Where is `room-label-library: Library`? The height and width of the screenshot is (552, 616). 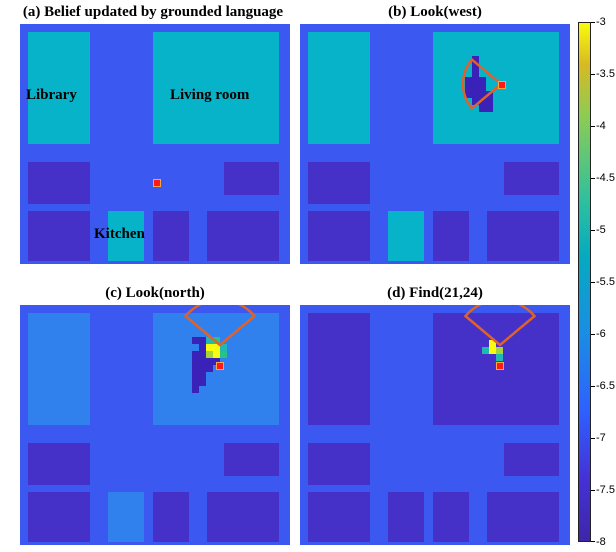 room-label-library: Library is located at coordinates (51, 95).